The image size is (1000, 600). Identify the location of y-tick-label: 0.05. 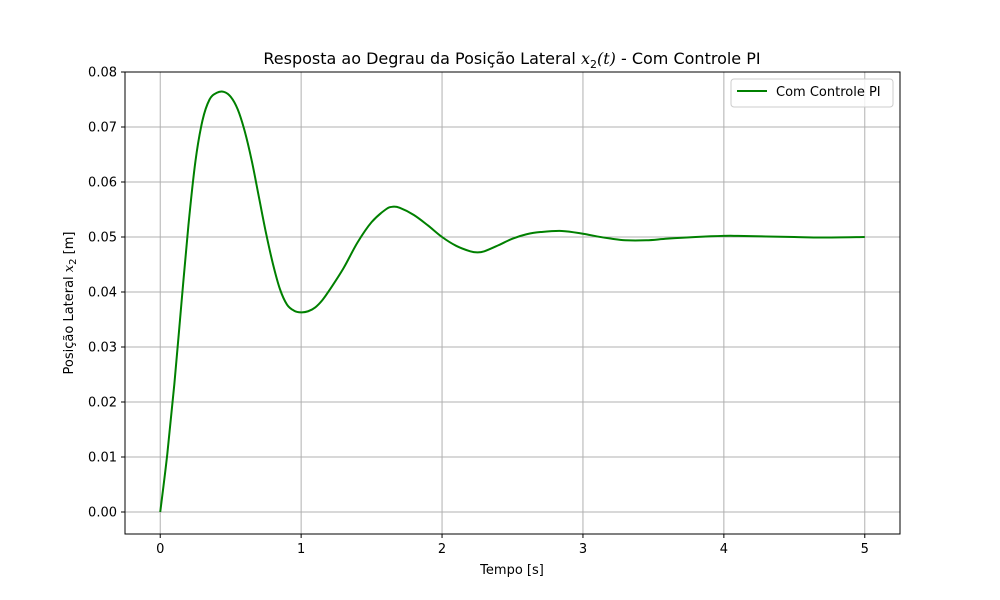
(102, 238).